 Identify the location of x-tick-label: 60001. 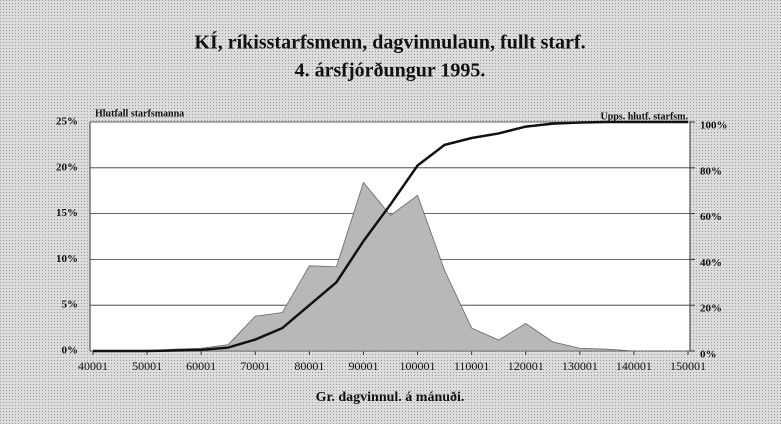
(201, 366).